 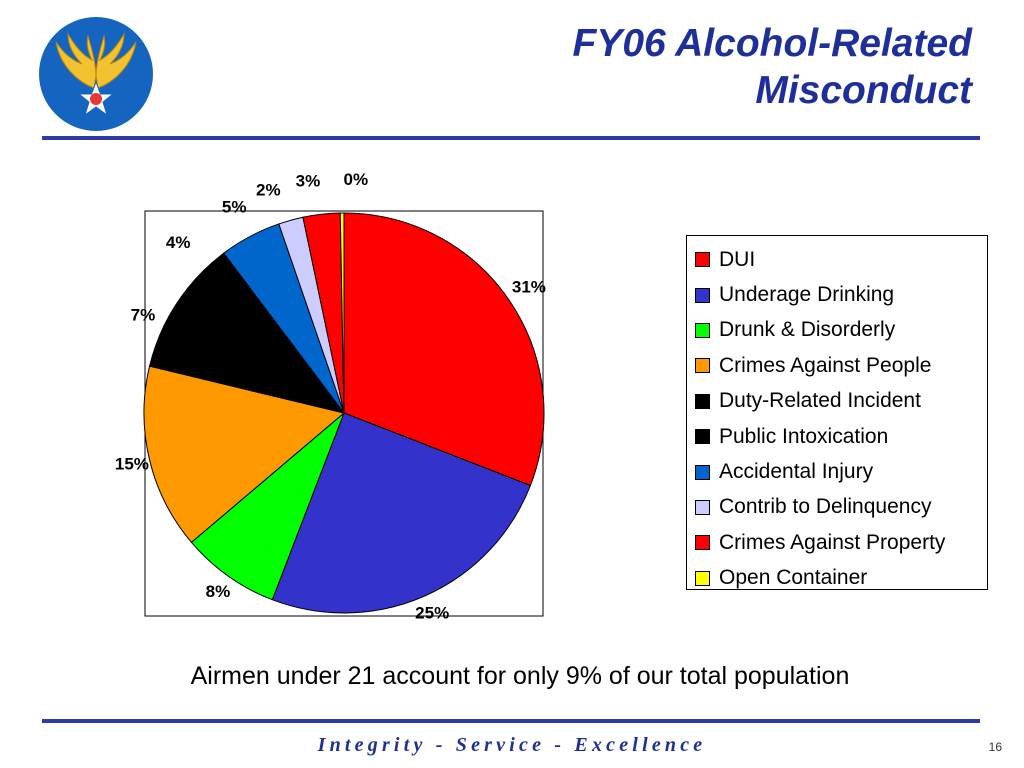 What do you see at coordinates (432, 612) in the screenshot?
I see `data-label-underage-drinking: 25%` at bounding box center [432, 612].